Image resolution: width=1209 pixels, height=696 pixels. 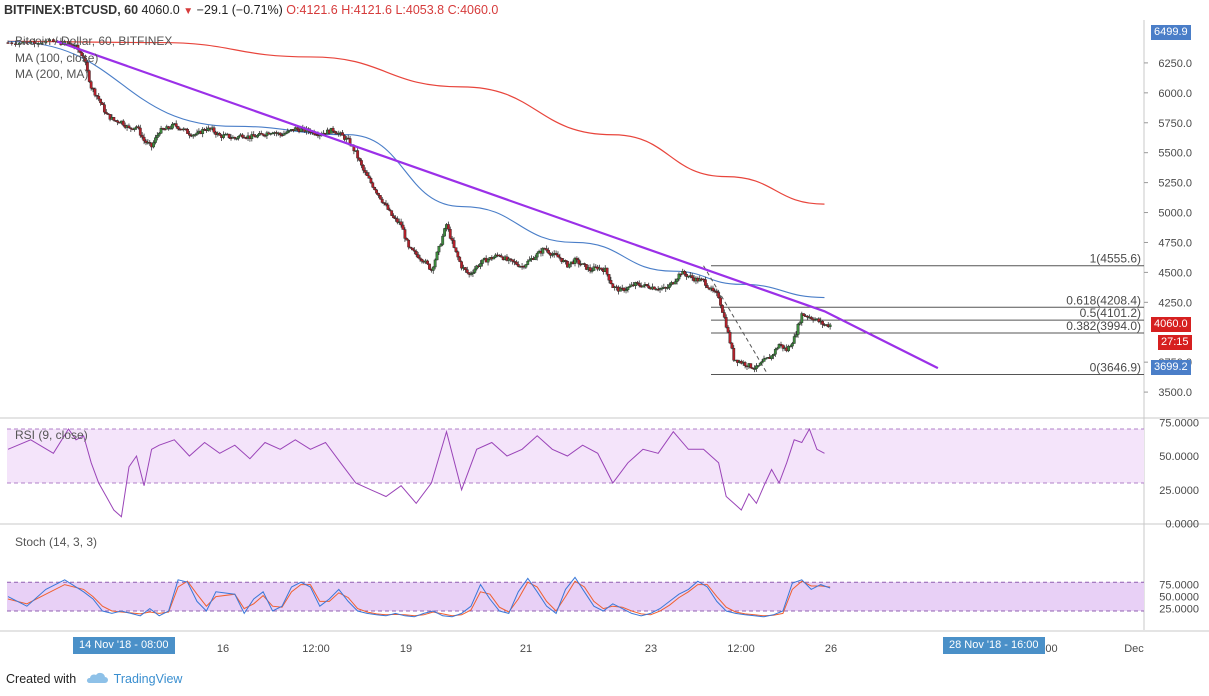 What do you see at coordinates (1179, 598) in the screenshot?
I see `stoch-tick-label: 50.0000` at bounding box center [1179, 598].